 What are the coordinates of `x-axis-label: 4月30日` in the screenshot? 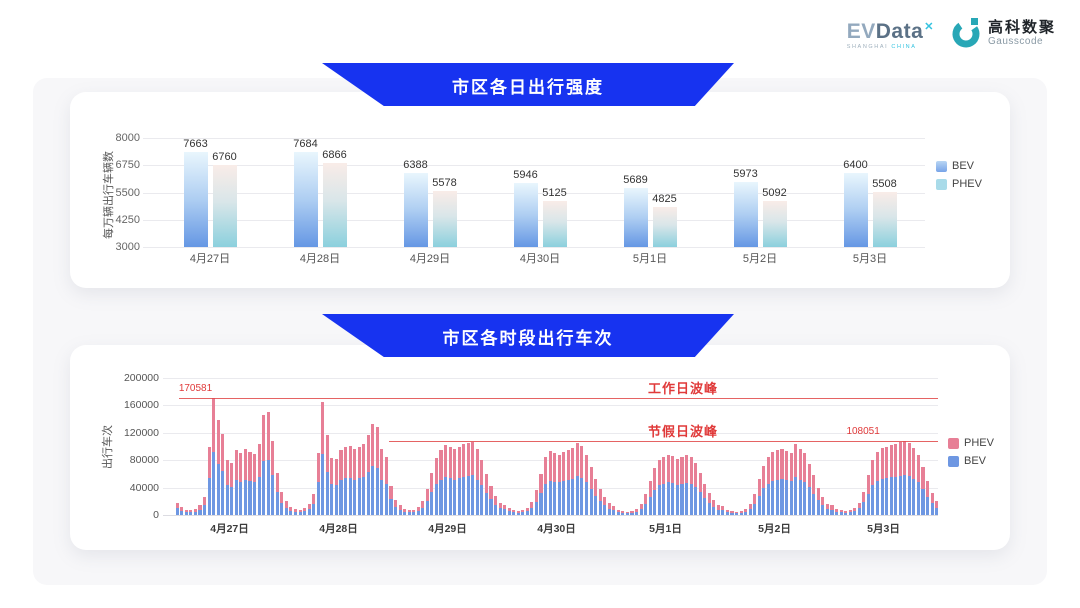 It's located at (556, 529).